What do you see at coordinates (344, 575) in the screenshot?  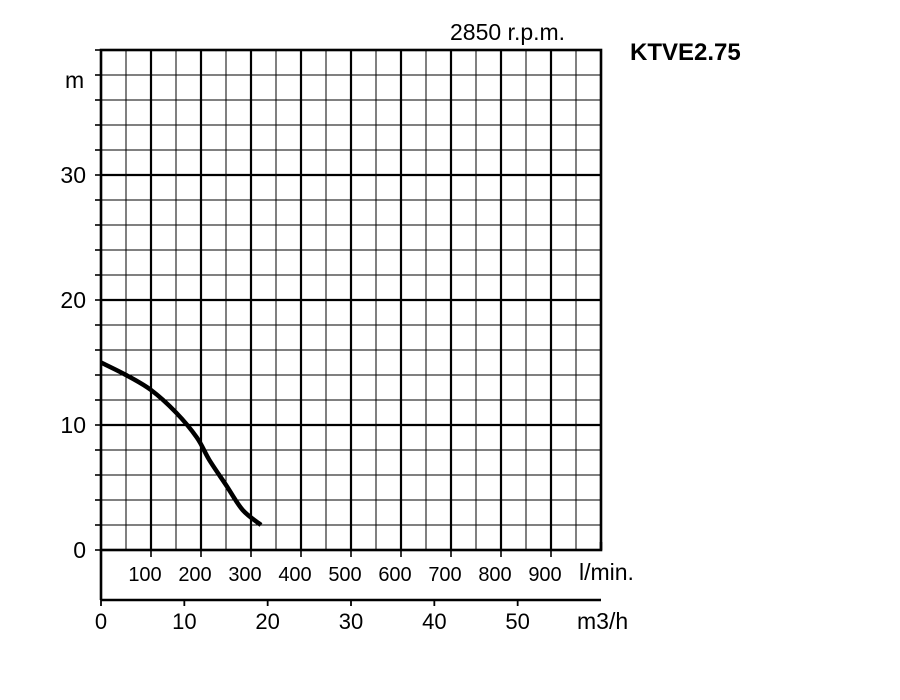 I see `lmin-tick-label: 500` at bounding box center [344, 575].